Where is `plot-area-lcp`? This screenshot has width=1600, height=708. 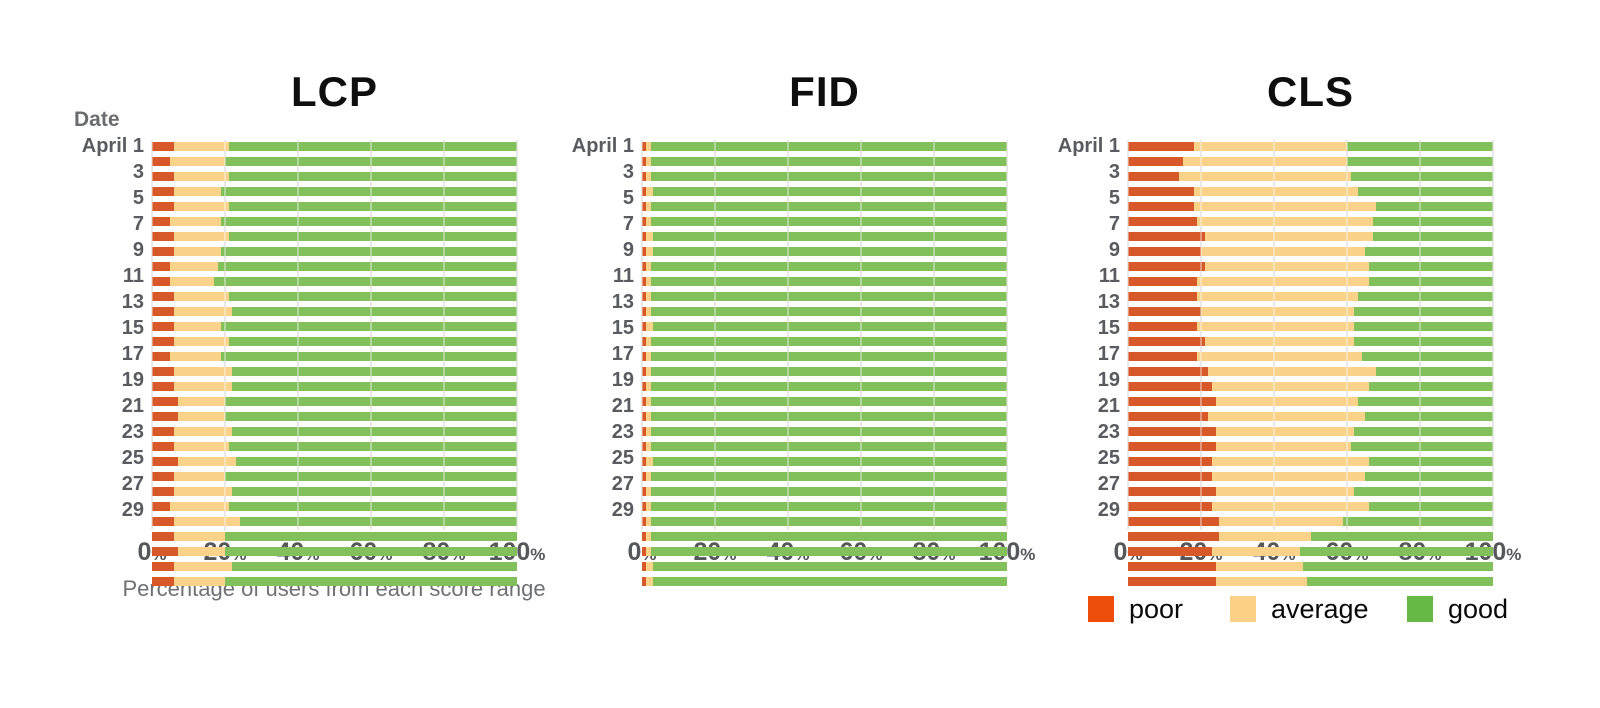
plot-area-lcp is located at coordinates (334, 363).